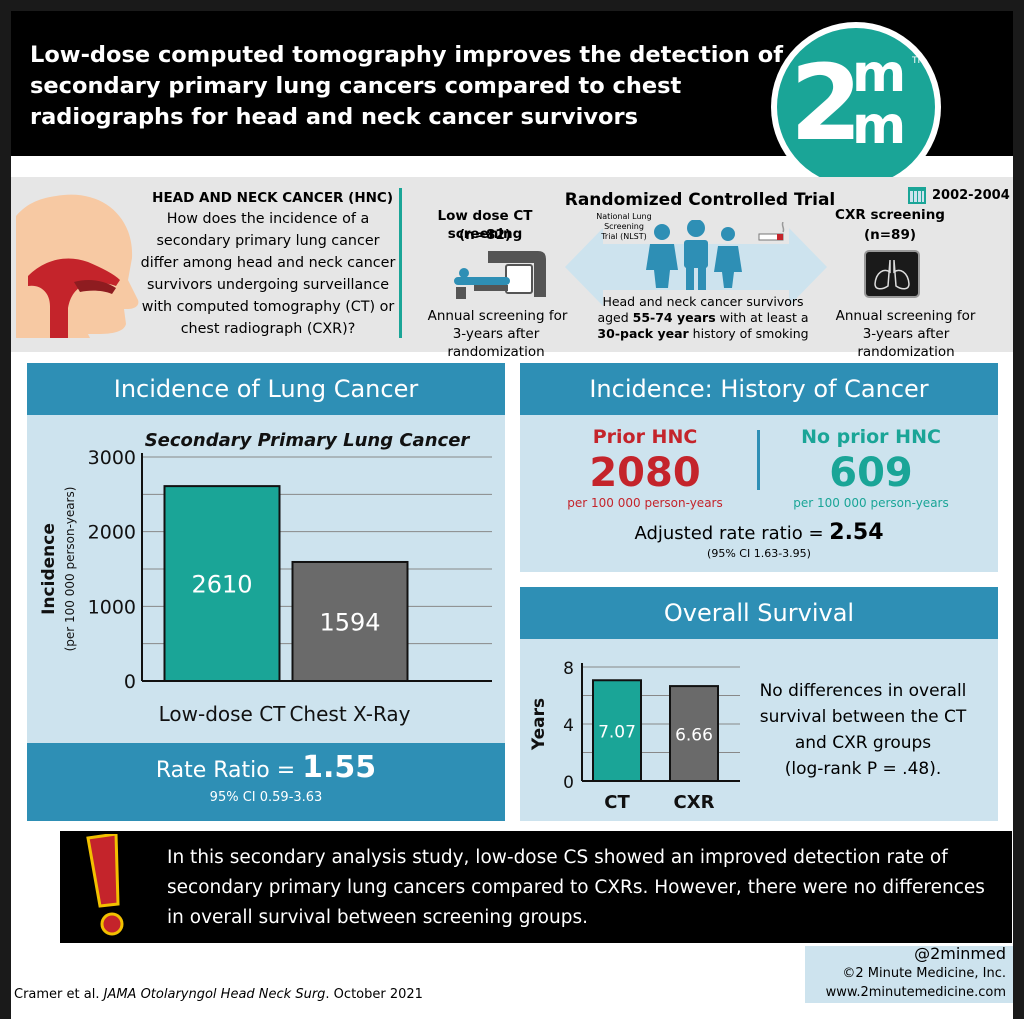  I want to click on x-tick-label: Chest X-Ray, so click(349, 714).